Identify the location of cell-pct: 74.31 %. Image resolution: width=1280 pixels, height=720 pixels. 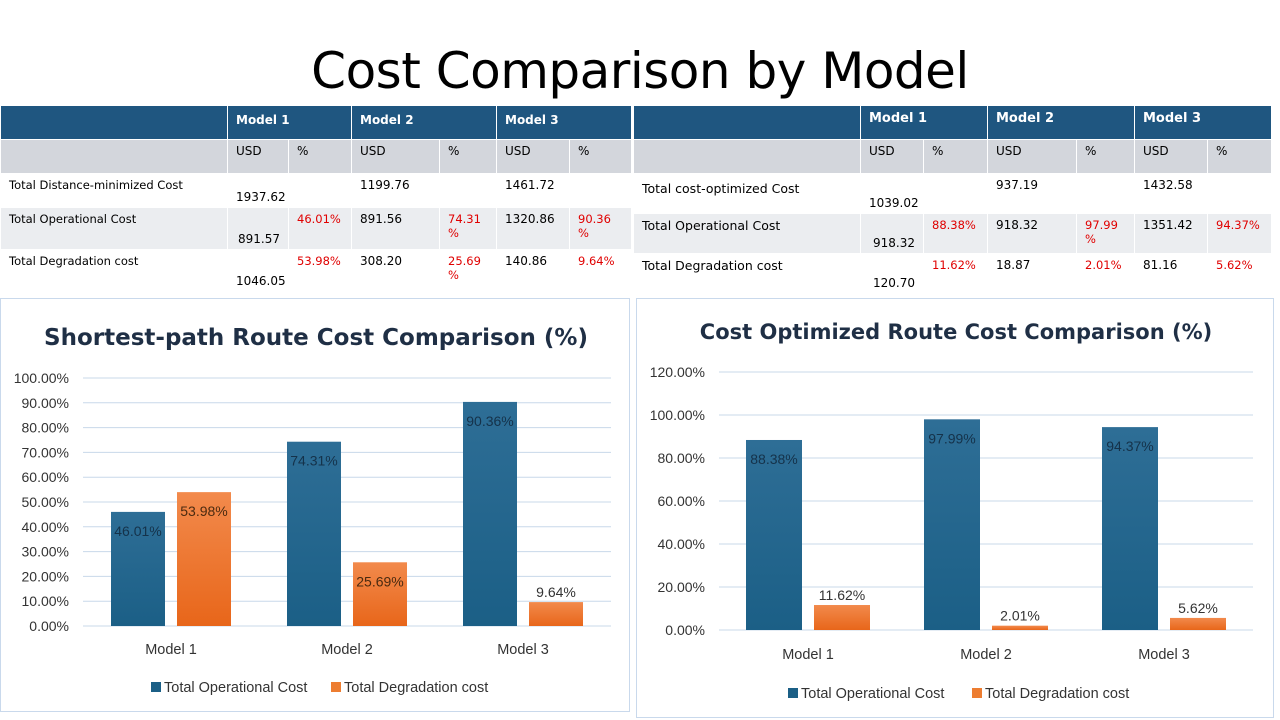
(468, 228).